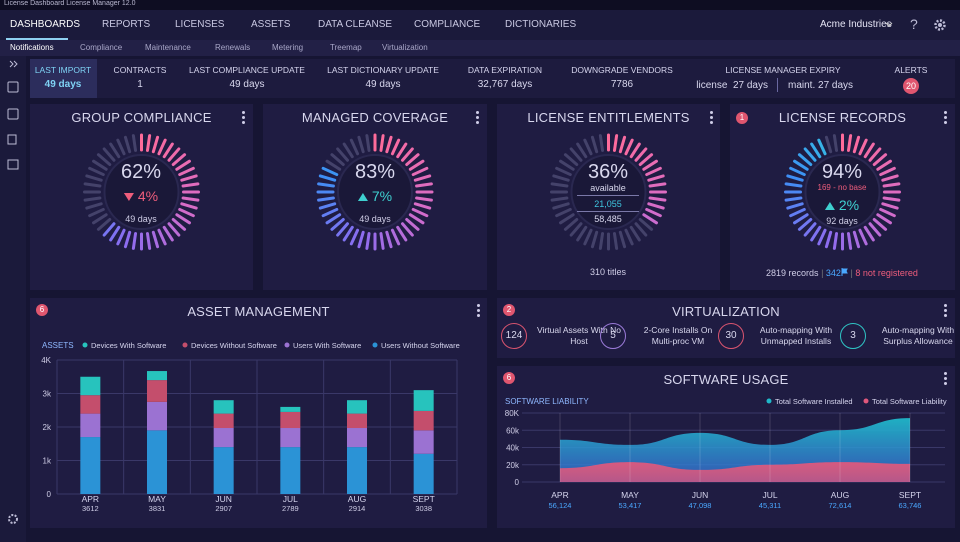 The height and width of the screenshot is (542, 960). Describe the element at coordinates (792, 273) in the screenshot. I see `record-count: 2819 records` at that location.